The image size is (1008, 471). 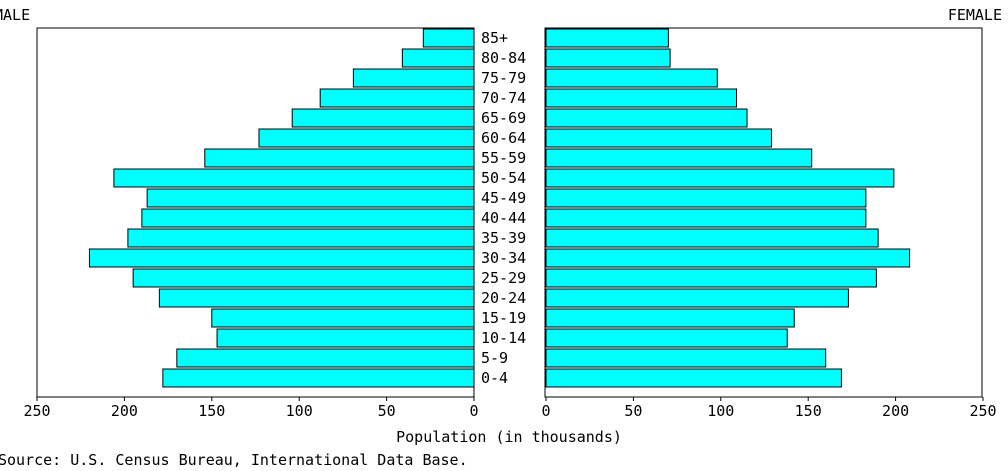 I want to click on male-tick-label-250: 250, so click(x=36, y=411).